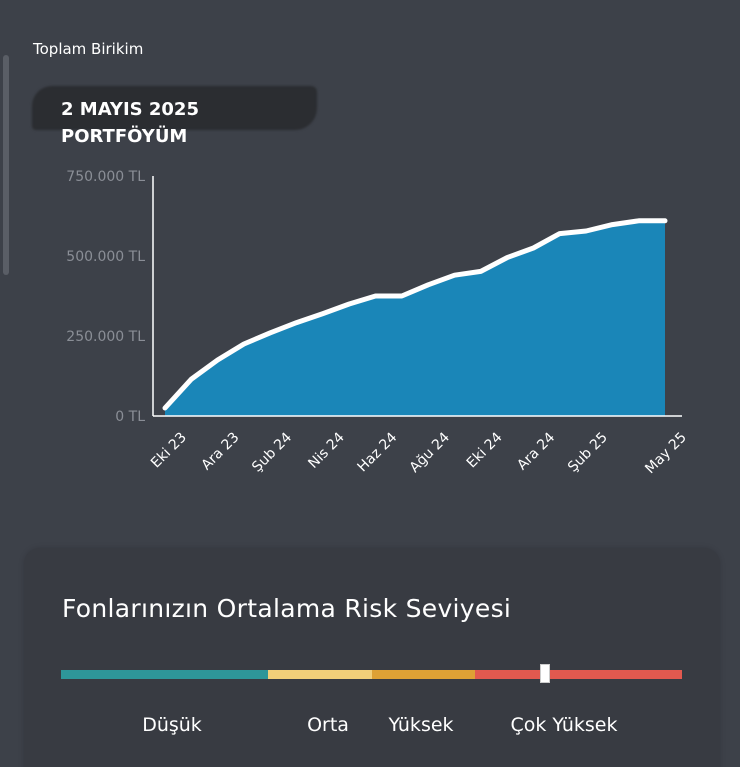 The image size is (740, 767). What do you see at coordinates (536, 451) in the screenshot?
I see `x-tick-label: Ara 24` at bounding box center [536, 451].